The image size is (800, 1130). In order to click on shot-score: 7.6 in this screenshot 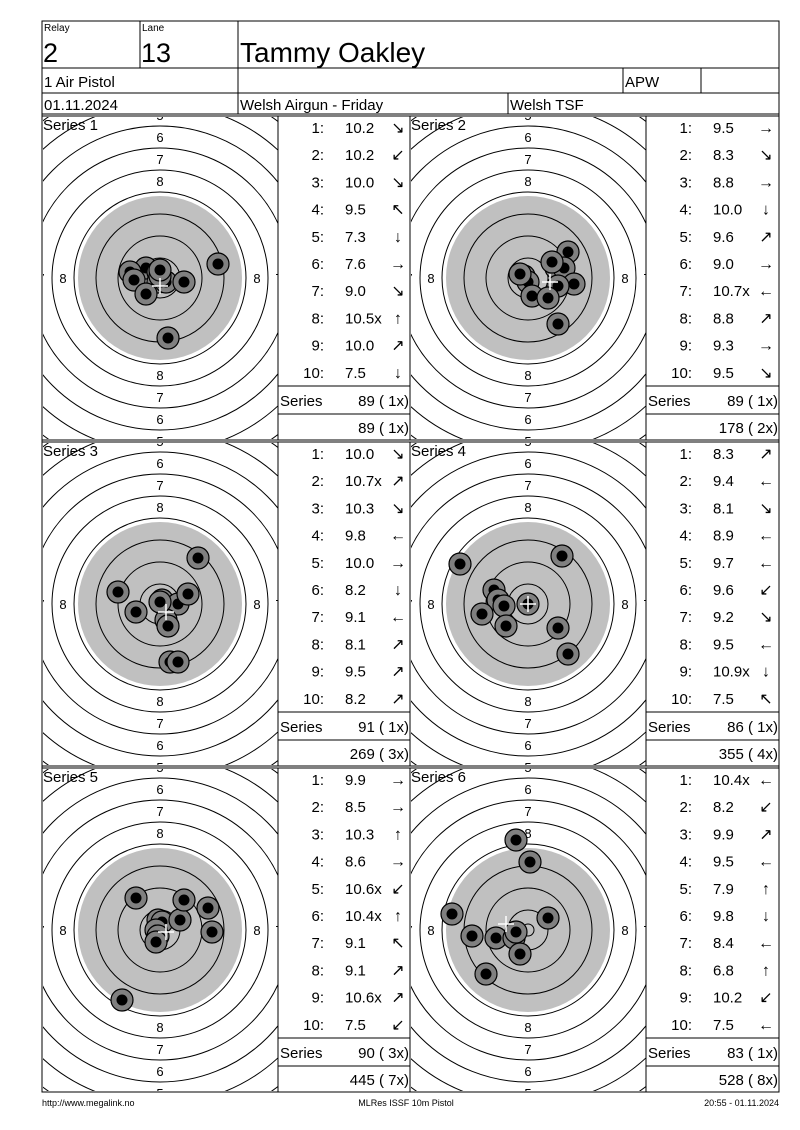, I will do `click(355, 264)`.